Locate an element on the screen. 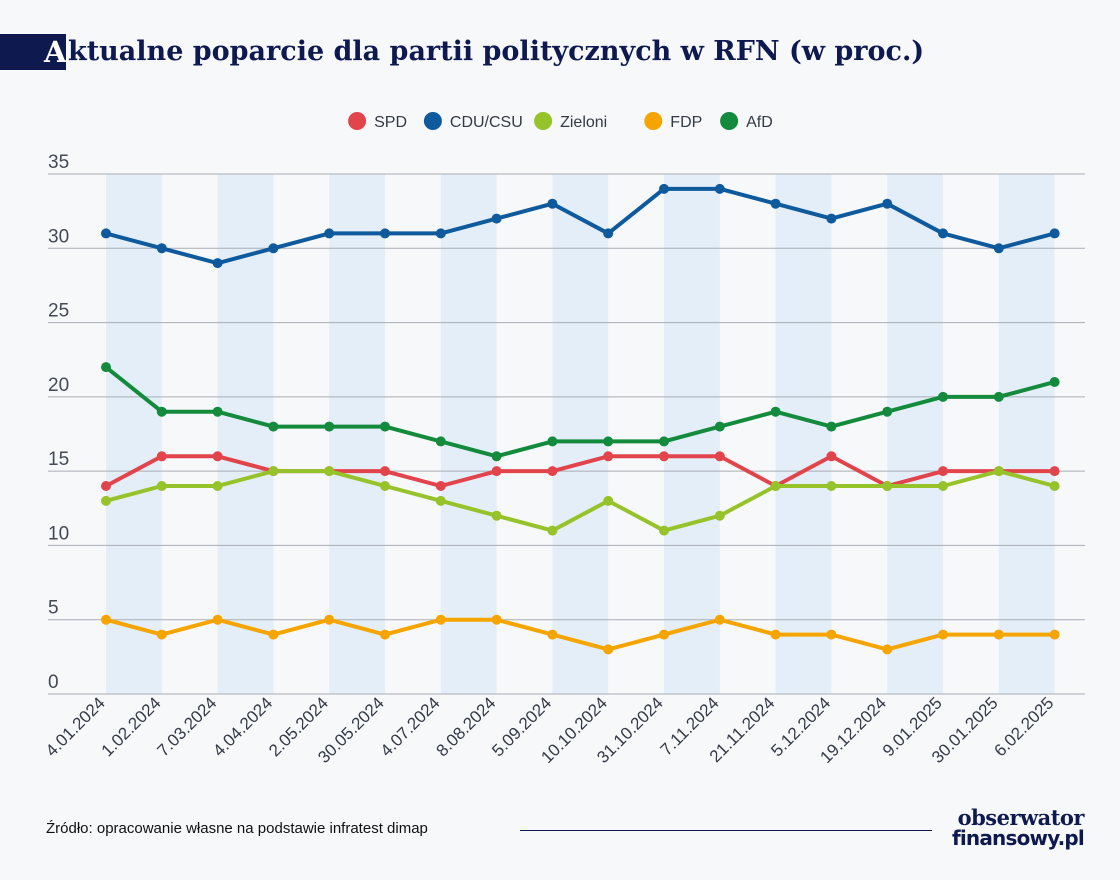 The image size is (1120, 880). legend-label: Zieloni is located at coordinates (583, 122).